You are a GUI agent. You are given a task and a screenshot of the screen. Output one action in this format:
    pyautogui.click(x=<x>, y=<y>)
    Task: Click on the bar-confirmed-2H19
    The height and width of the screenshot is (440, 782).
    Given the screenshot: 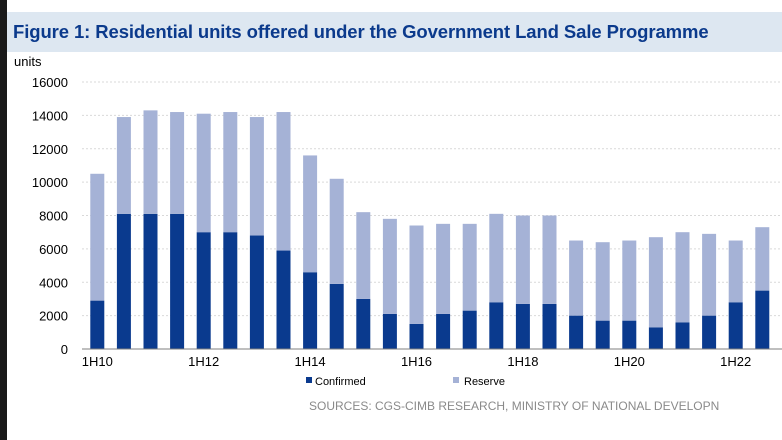 What is the action you would take?
    pyautogui.click(x=602, y=334)
    